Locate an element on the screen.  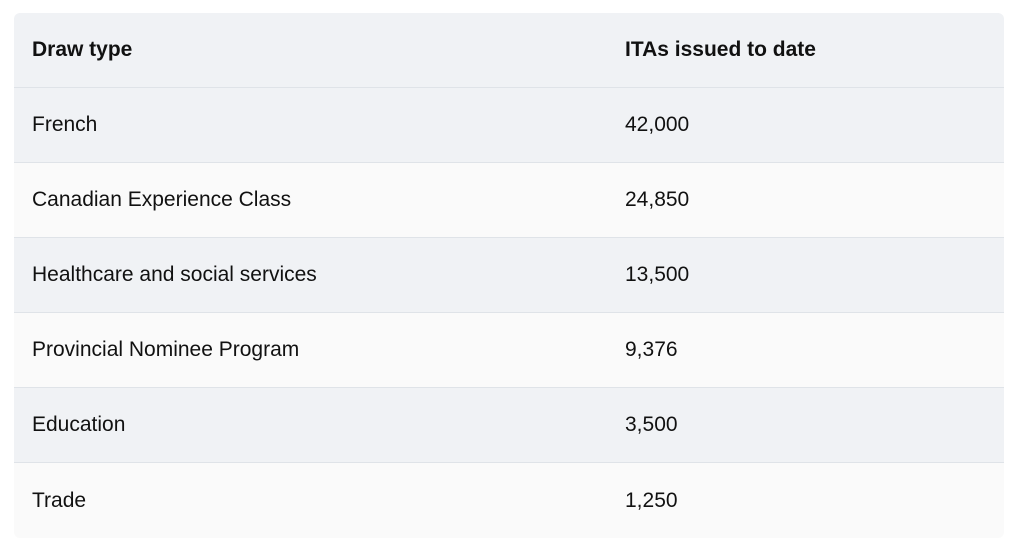
table-row: Education 3,500 is located at coordinates (509, 425).